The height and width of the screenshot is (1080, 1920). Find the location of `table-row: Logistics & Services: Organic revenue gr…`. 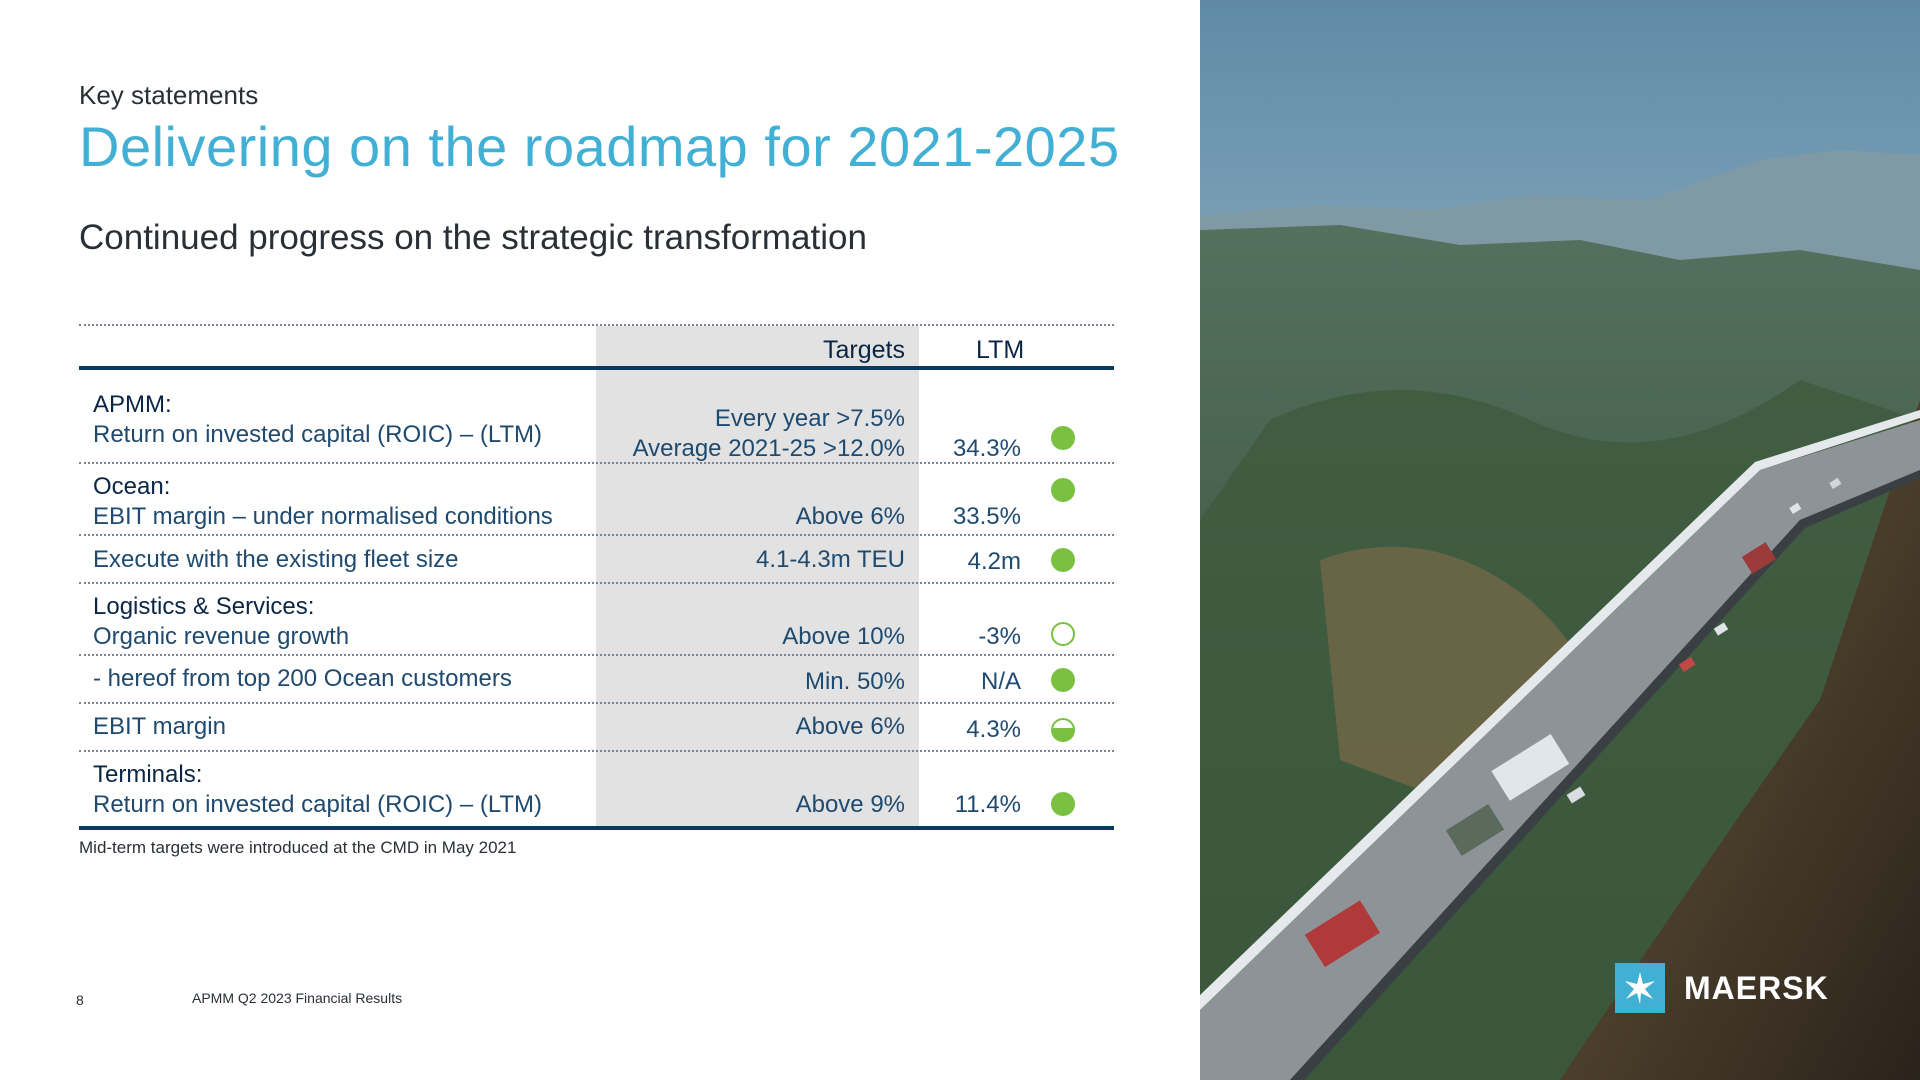

table-row: Logistics & Services: Organic revenue gr… is located at coordinates (596, 620).